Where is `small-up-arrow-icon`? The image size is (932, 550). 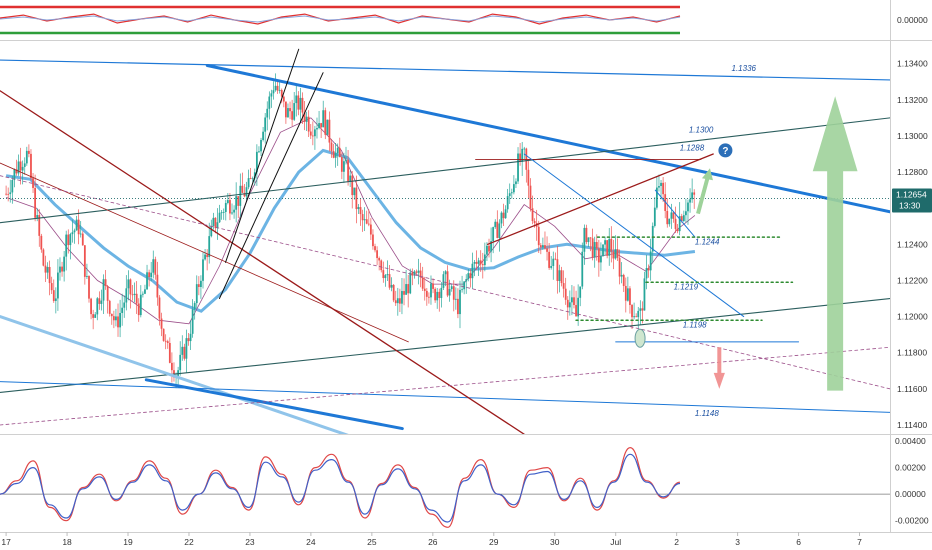
small-up-arrow-icon is located at coordinates (703, 195).